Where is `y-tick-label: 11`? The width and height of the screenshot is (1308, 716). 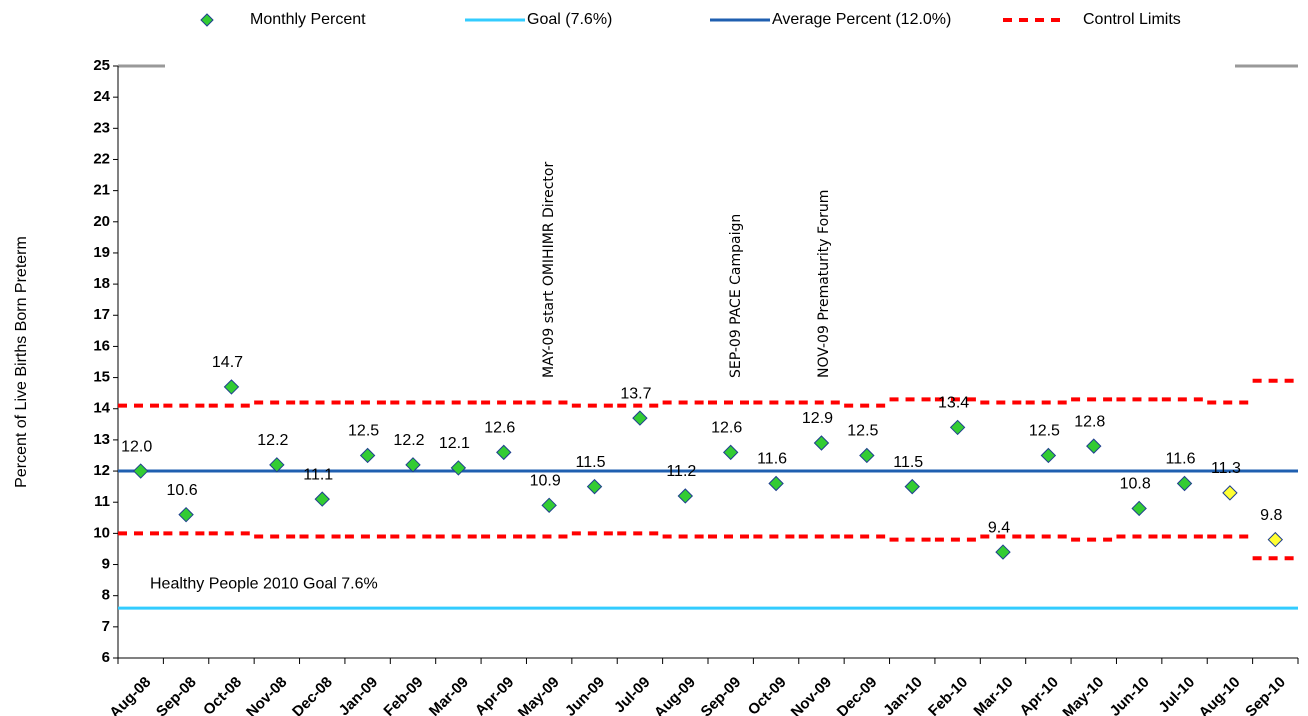 y-tick-label: 11 is located at coordinates (102, 501).